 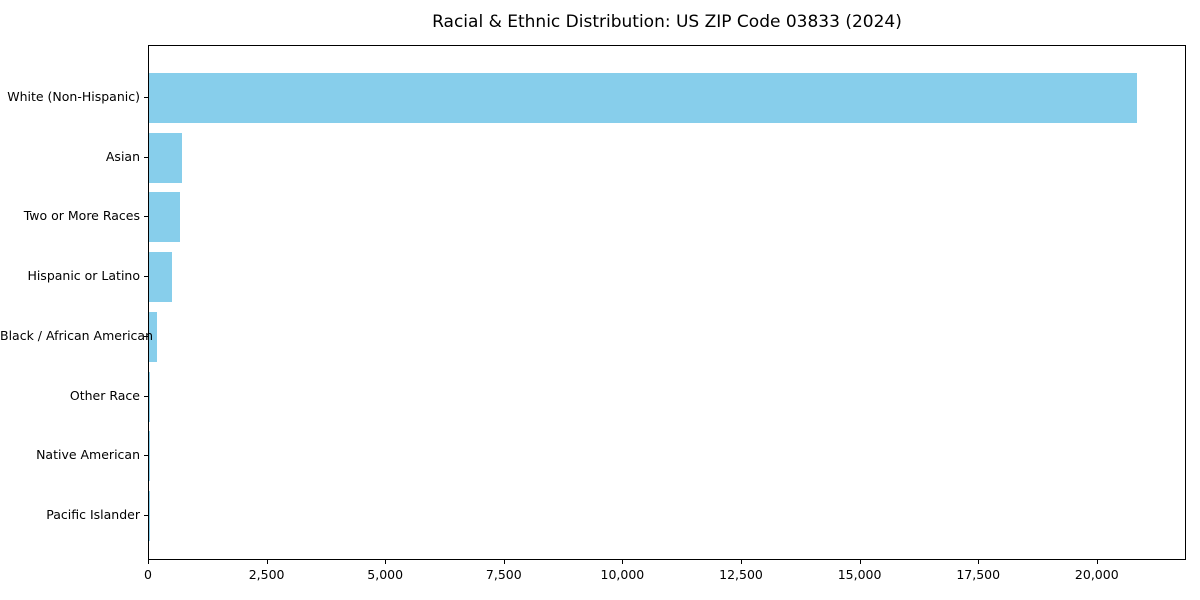 I want to click on x-tick-label: 17,500, so click(x=978, y=574).